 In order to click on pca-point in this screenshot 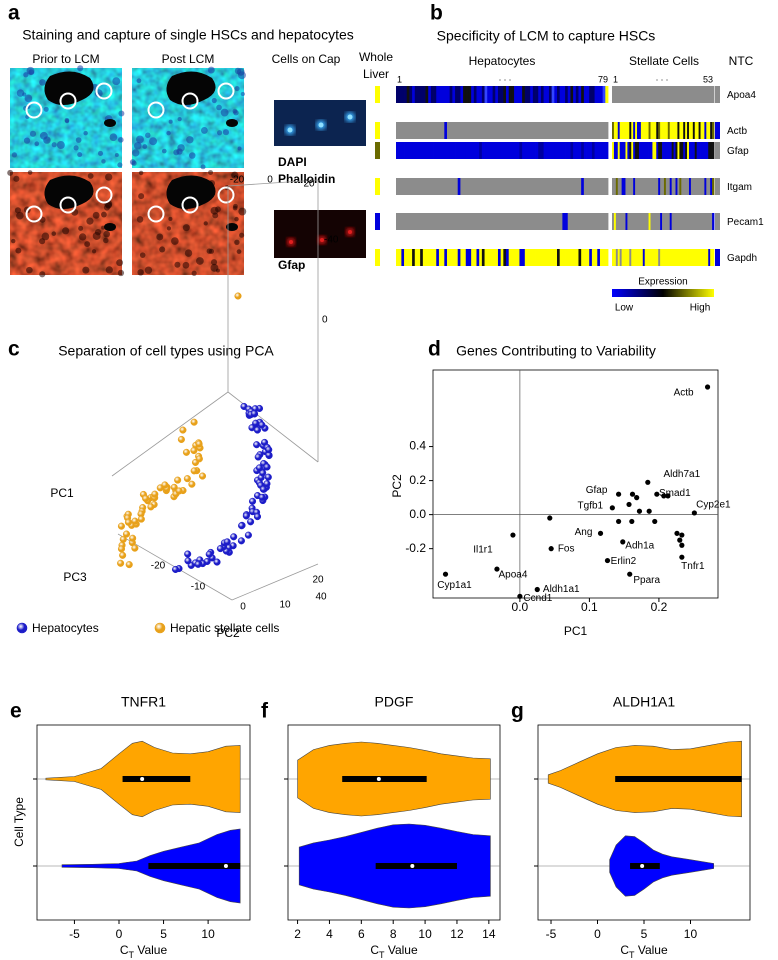, I will do `click(209, 554)`.